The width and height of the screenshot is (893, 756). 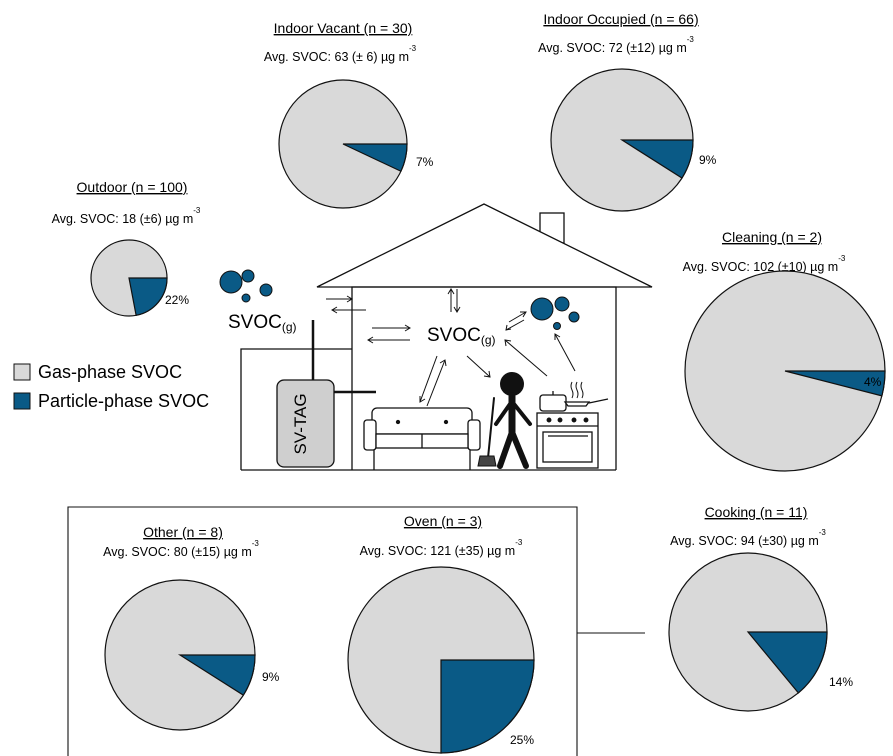 What do you see at coordinates (246, 286) in the screenshot?
I see `particle-bubbles-outdoor` at bounding box center [246, 286].